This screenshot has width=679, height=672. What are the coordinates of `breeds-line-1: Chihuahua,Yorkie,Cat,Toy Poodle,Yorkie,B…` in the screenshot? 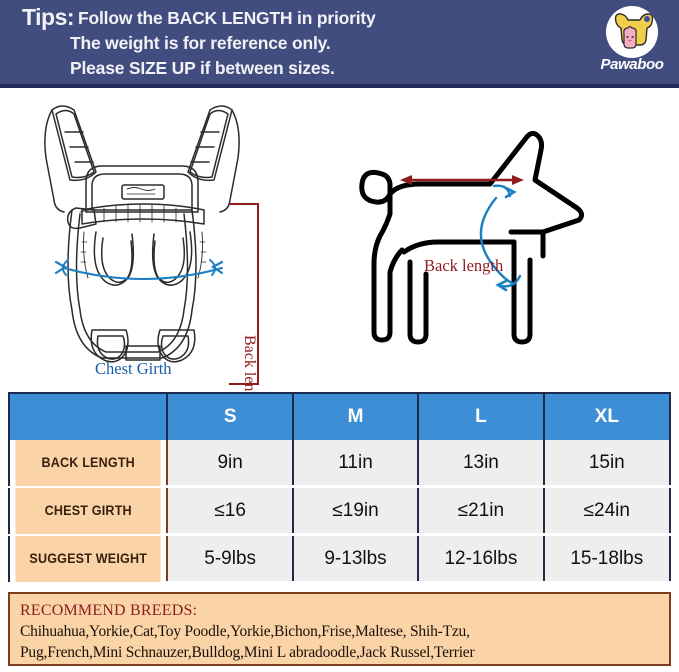 It's located at (245, 631).